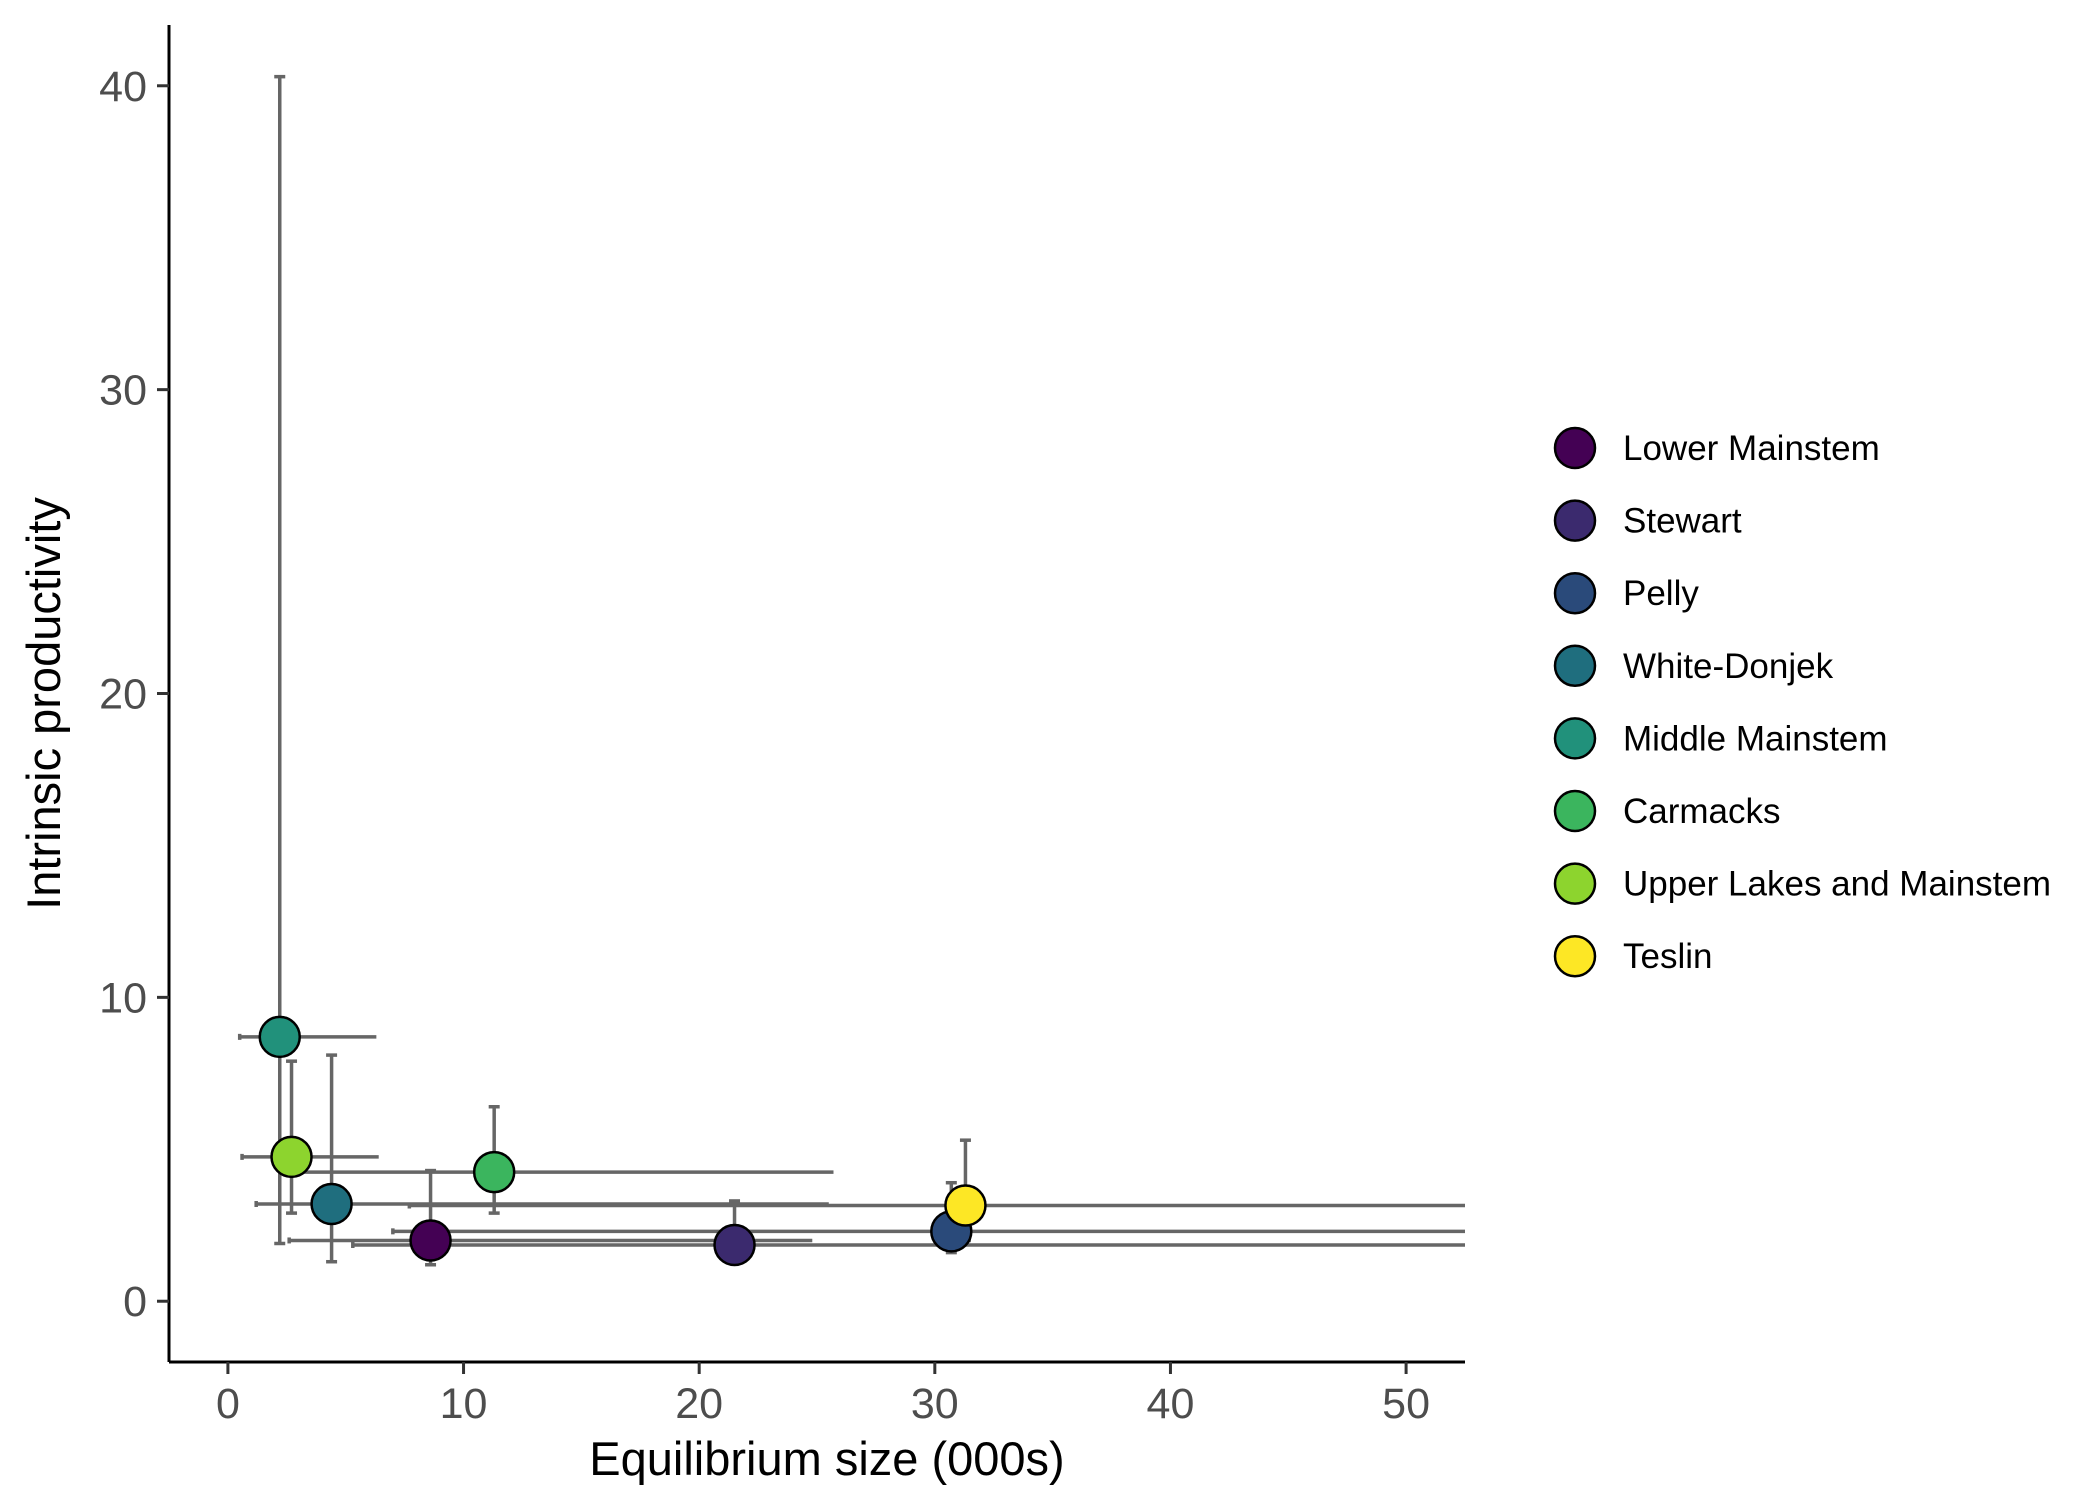 The width and height of the screenshot is (2100, 1500). I want to click on legend-label: Carmacks, so click(1702, 811).